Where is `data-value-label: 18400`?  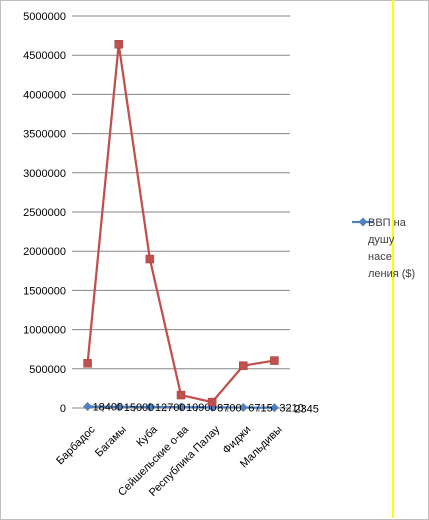
data-value-label: 18400 is located at coordinates (108, 408).